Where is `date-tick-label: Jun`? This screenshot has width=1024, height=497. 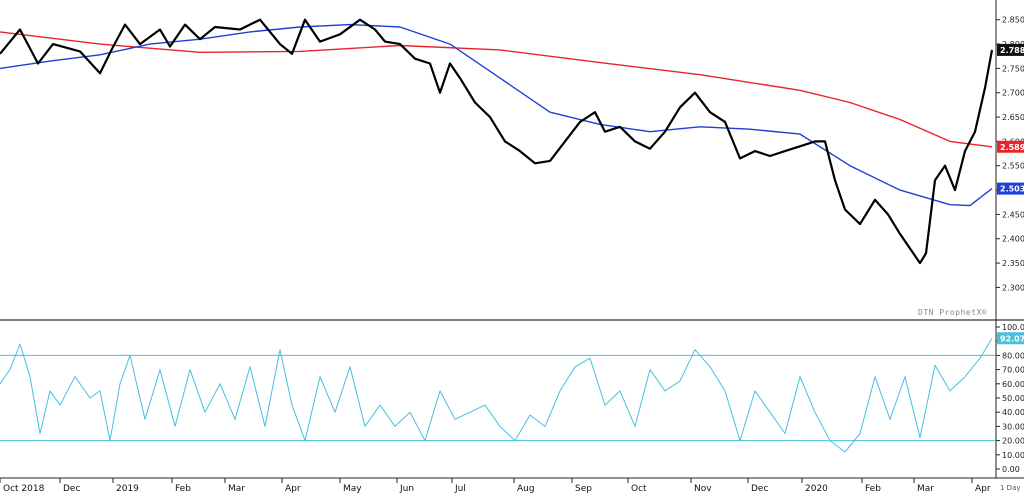 date-tick-label: Jun is located at coordinates (406, 489).